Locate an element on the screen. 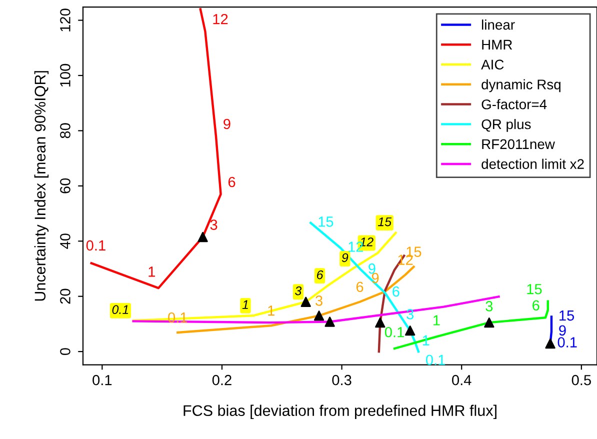 The height and width of the screenshot is (439, 597). legend-label: RF2011new is located at coordinates (518, 144).